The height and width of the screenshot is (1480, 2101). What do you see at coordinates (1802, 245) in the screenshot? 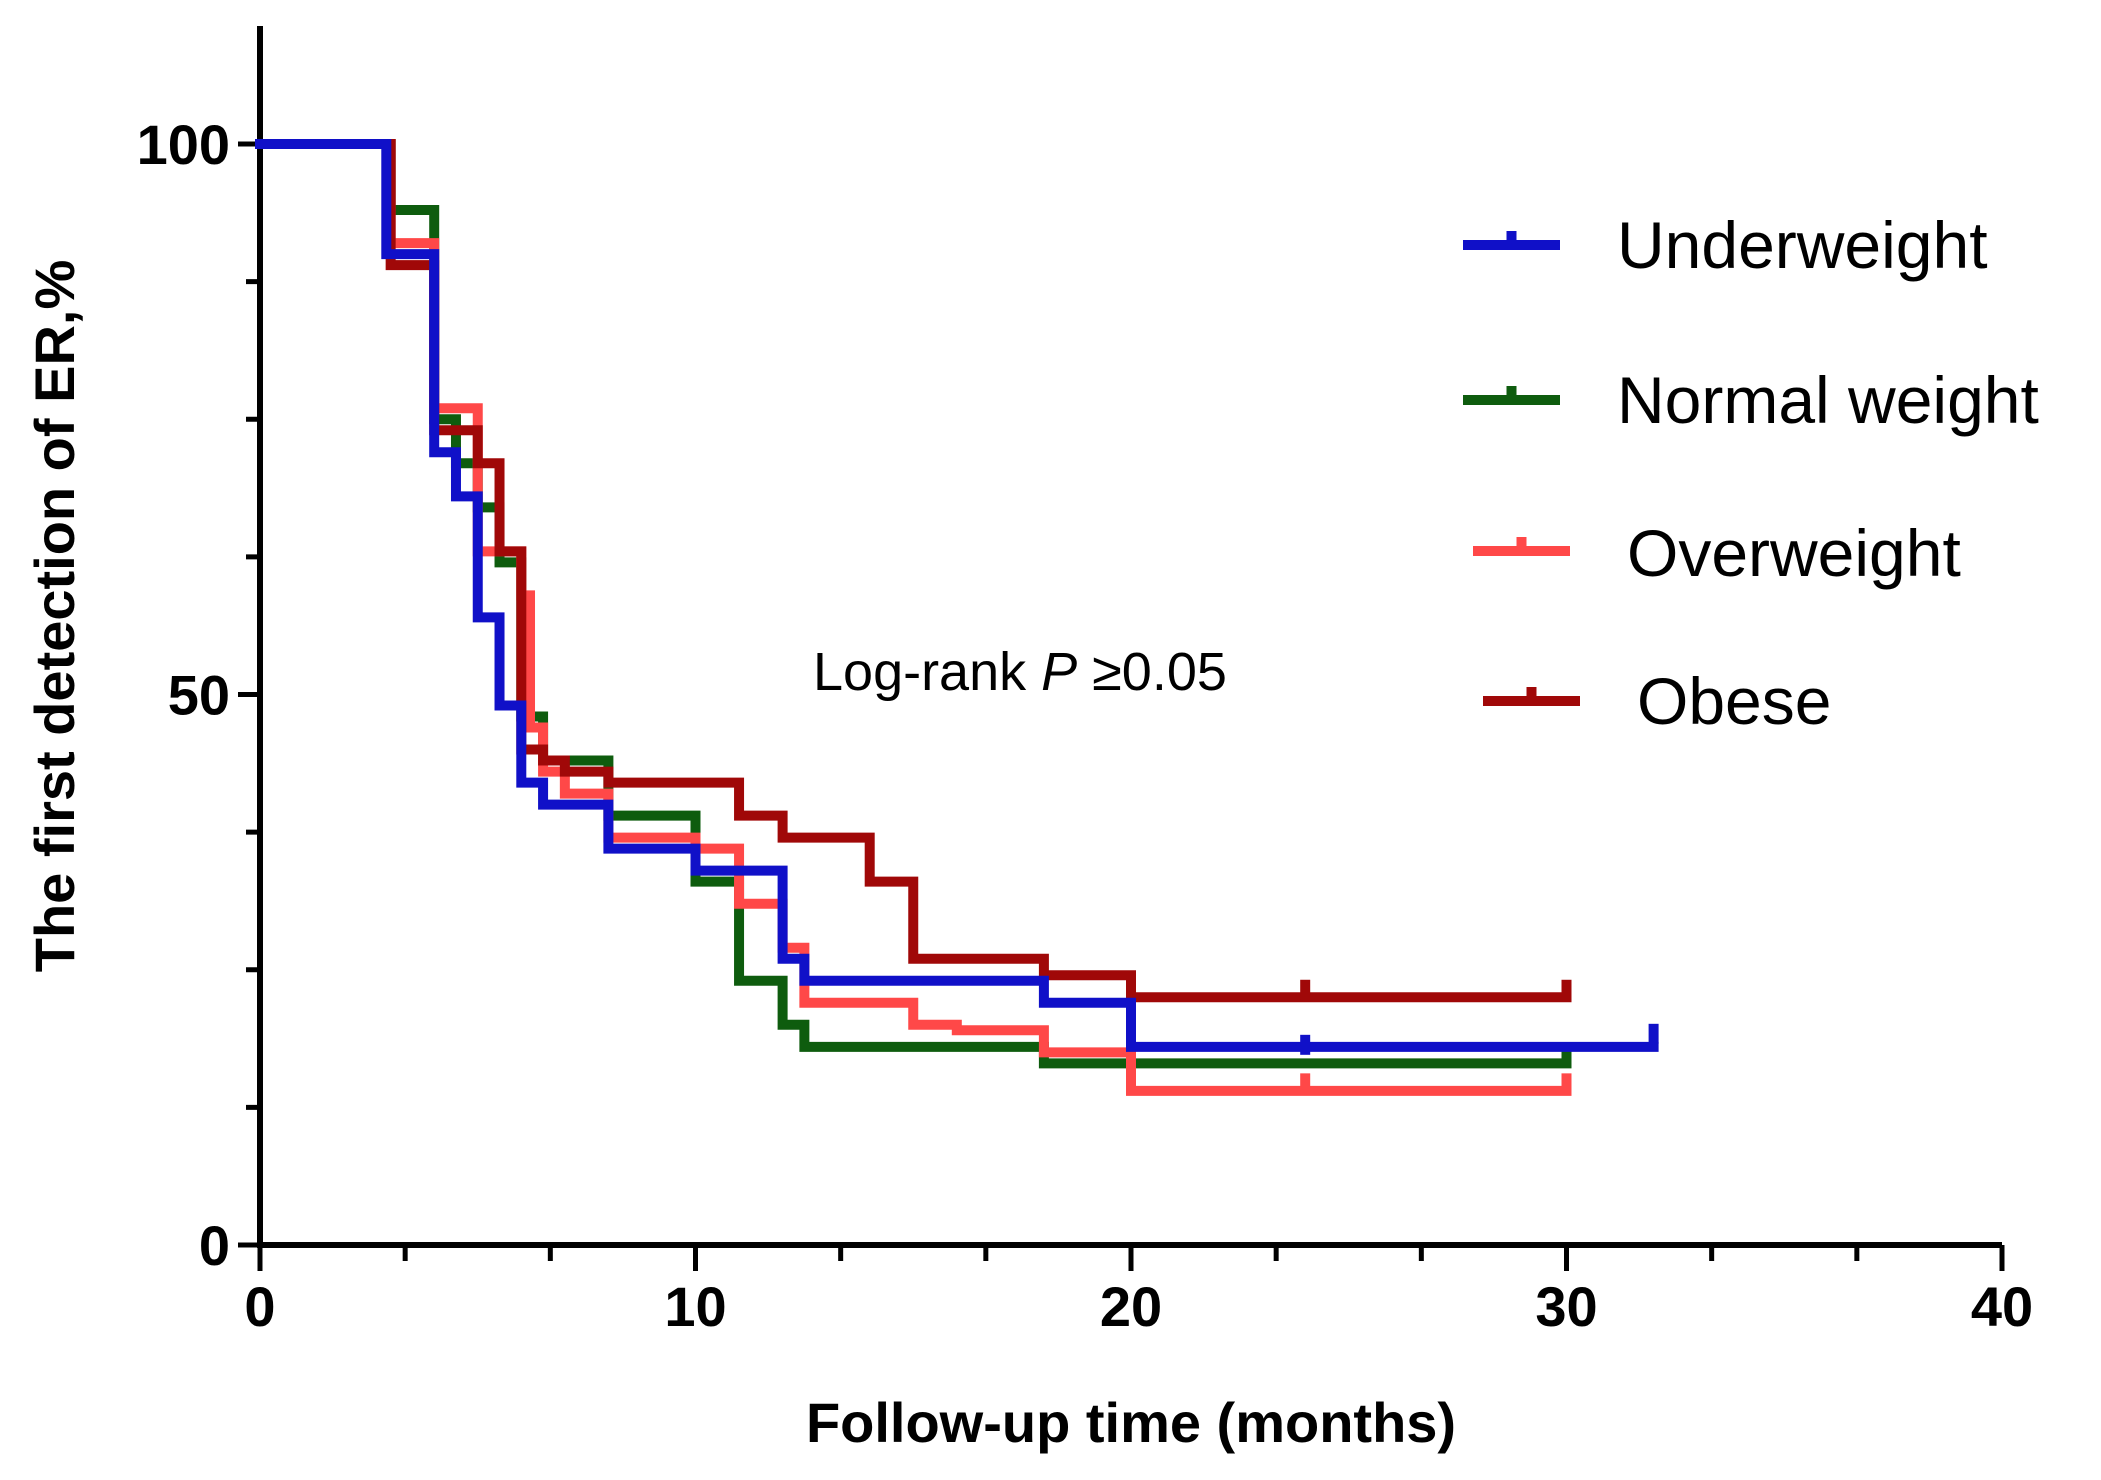
I see `legend-label-underweight: Underweight` at bounding box center [1802, 245].